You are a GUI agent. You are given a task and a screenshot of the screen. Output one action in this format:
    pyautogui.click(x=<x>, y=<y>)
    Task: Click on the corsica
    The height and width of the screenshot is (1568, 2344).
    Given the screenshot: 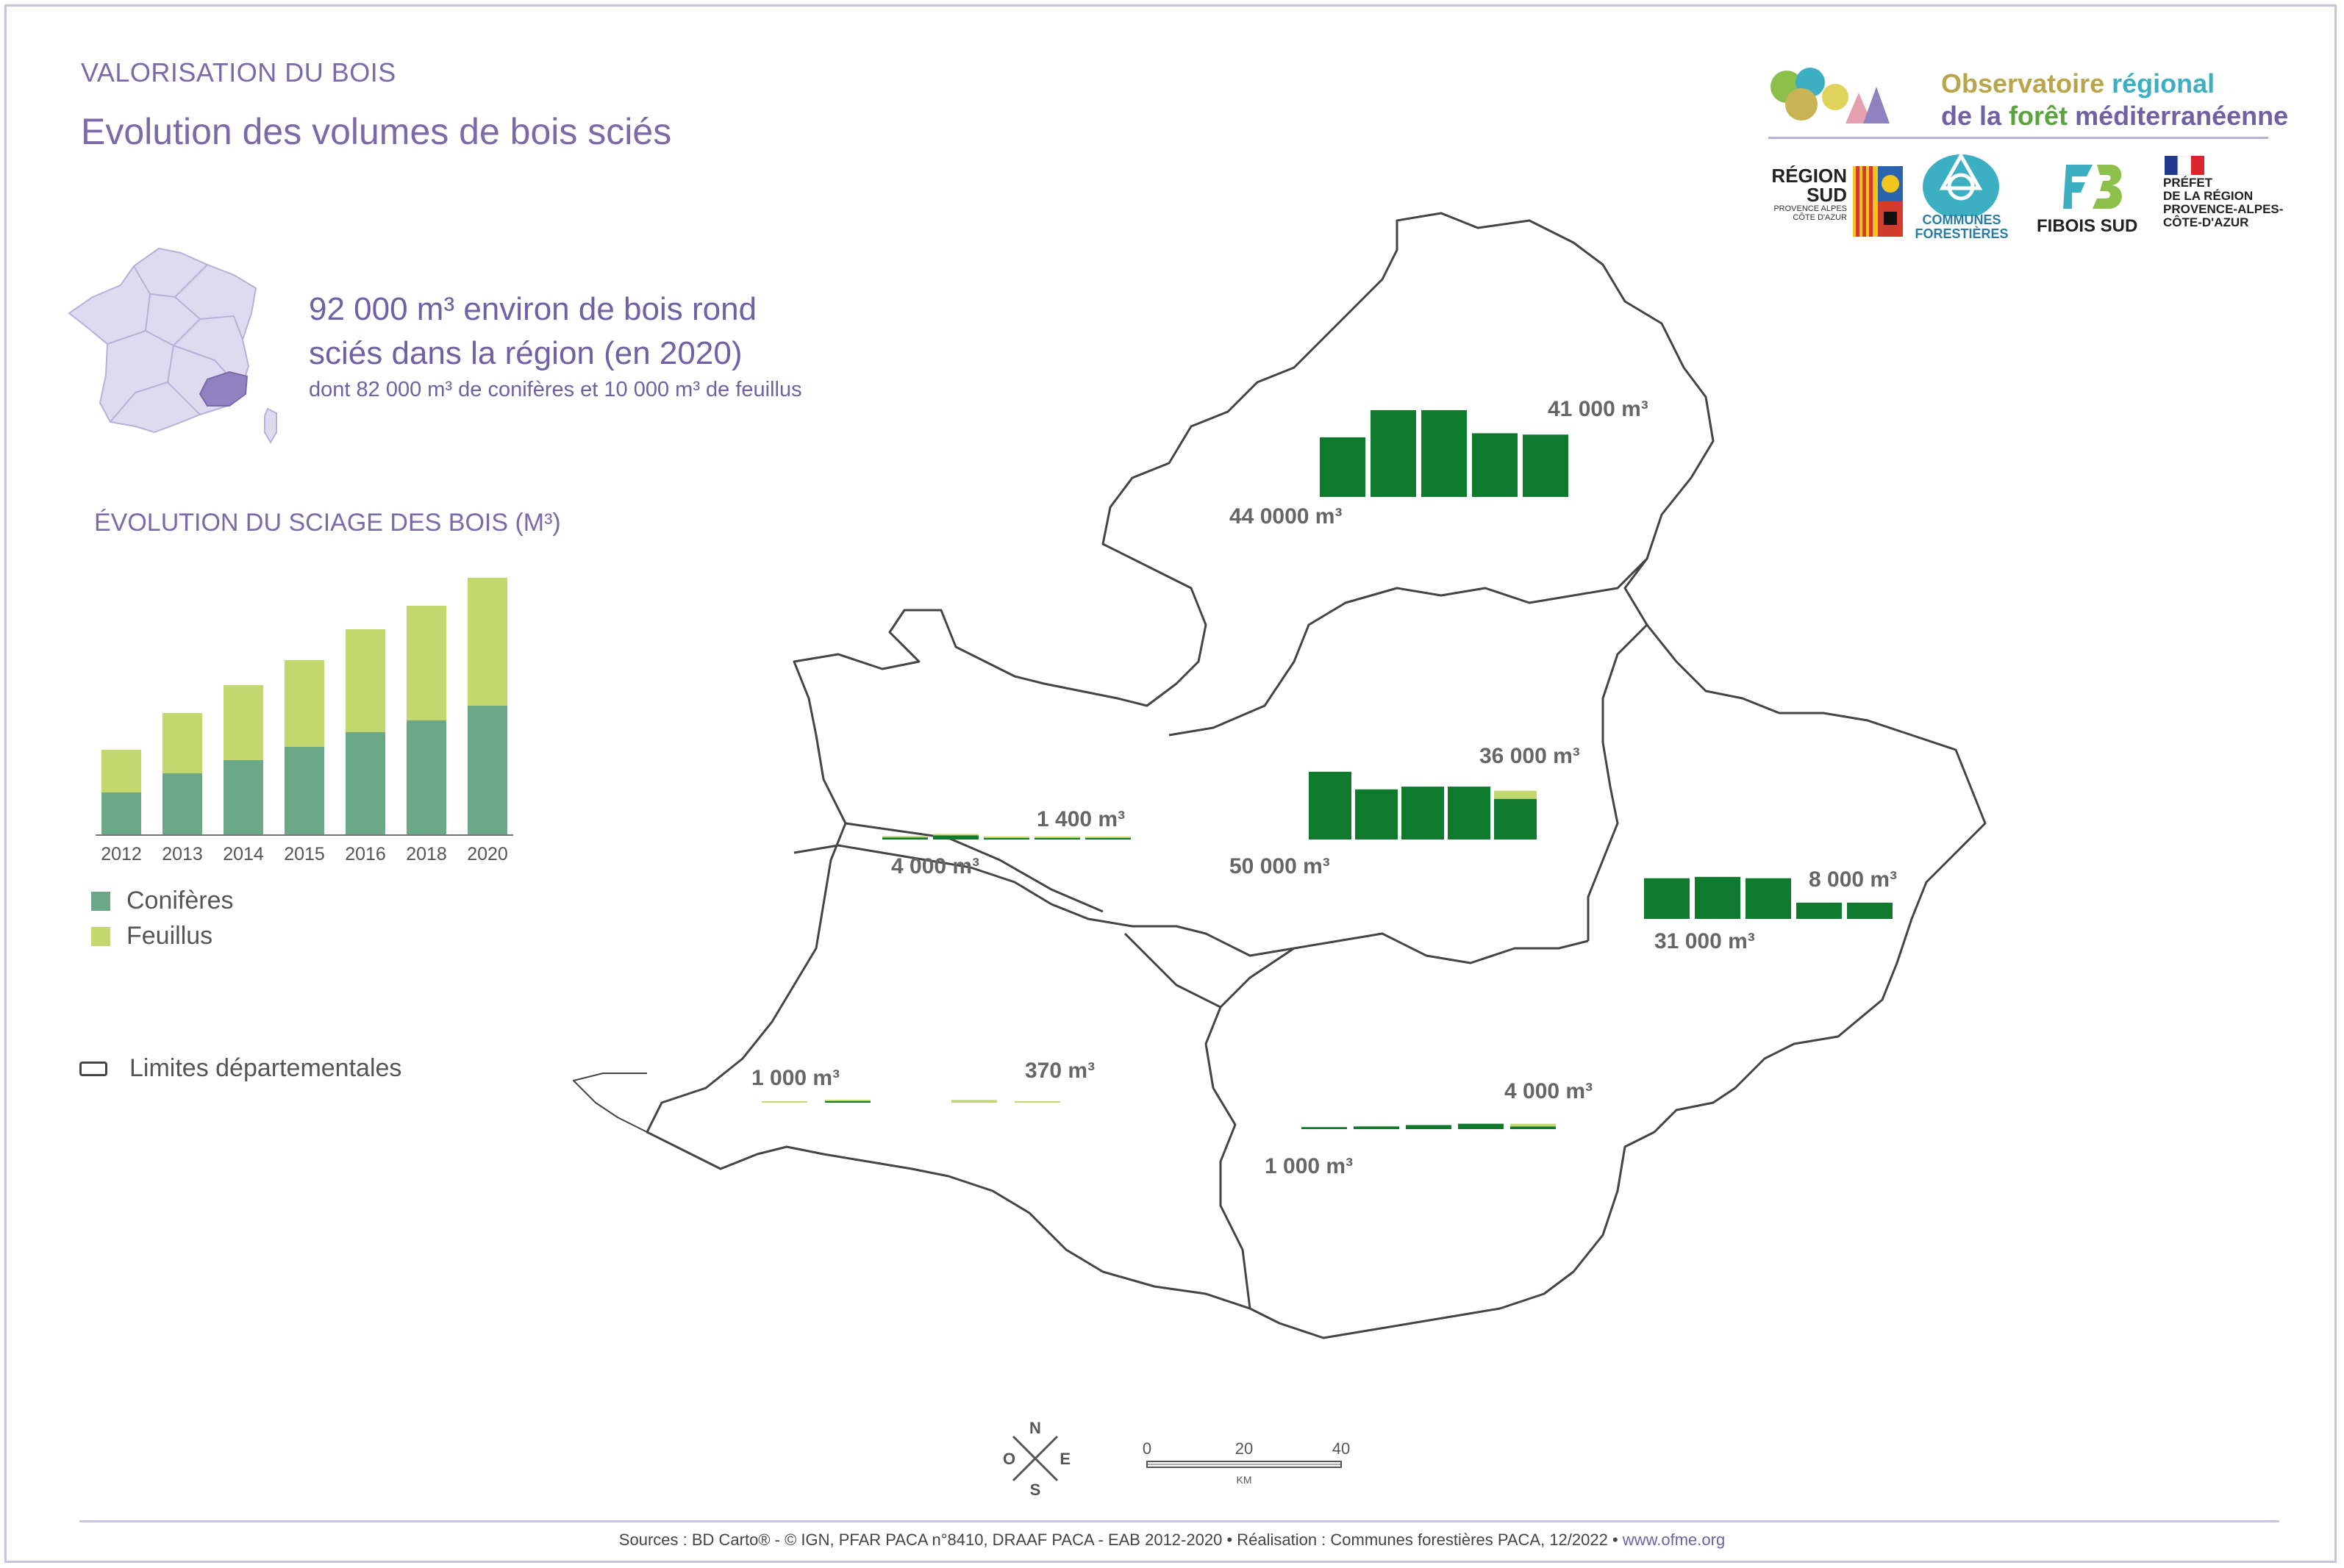 What is the action you would take?
    pyautogui.click(x=270, y=426)
    